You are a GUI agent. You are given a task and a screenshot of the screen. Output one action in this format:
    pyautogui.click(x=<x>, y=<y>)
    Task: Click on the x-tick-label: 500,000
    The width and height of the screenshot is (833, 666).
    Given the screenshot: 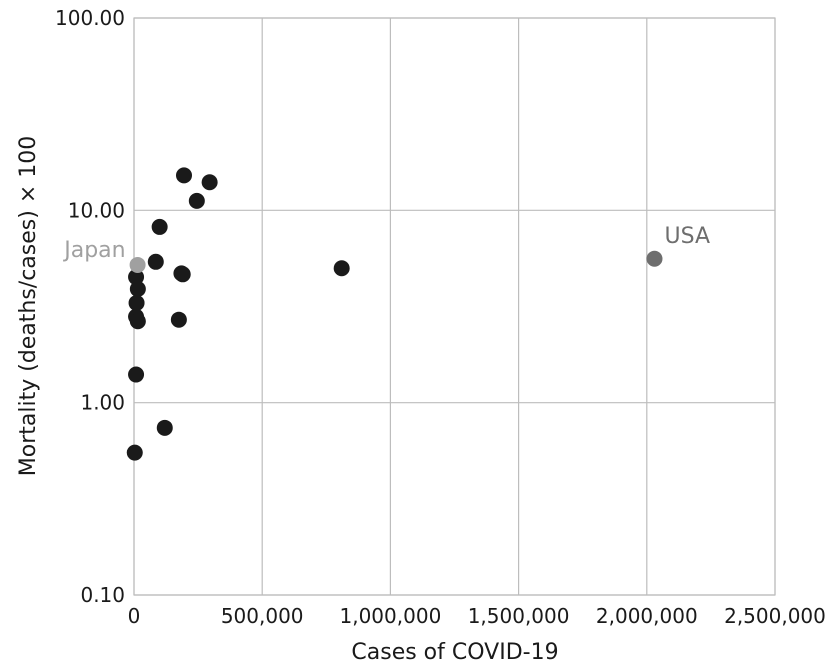 What is the action you would take?
    pyautogui.click(x=262, y=616)
    